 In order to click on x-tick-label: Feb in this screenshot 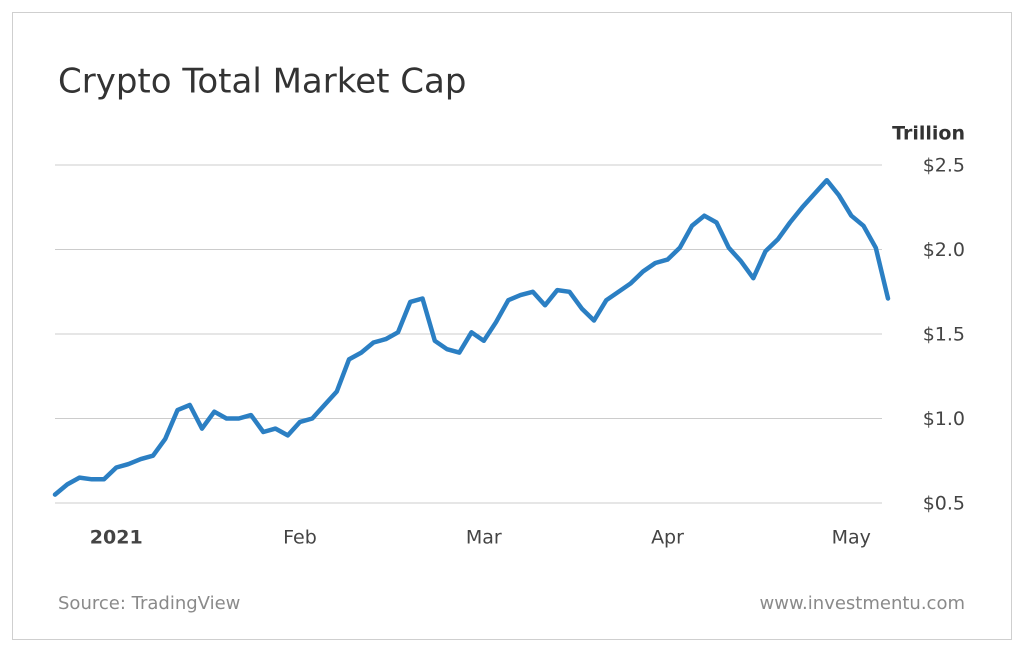, I will do `click(300, 538)`.